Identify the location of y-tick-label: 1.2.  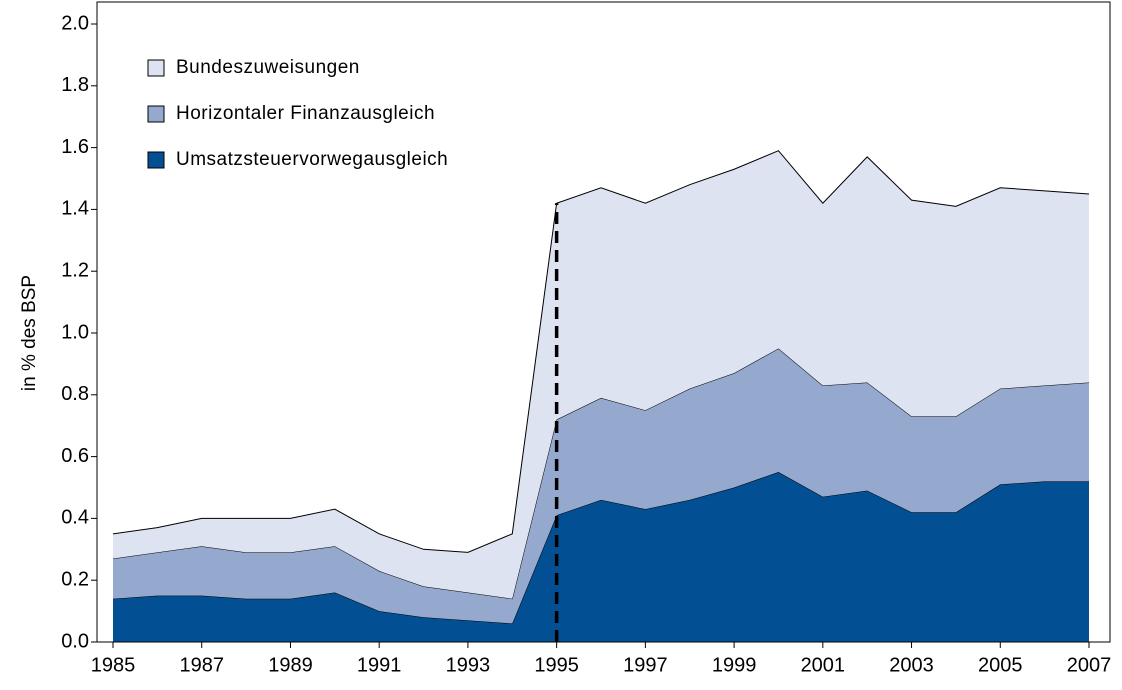
(75, 270).